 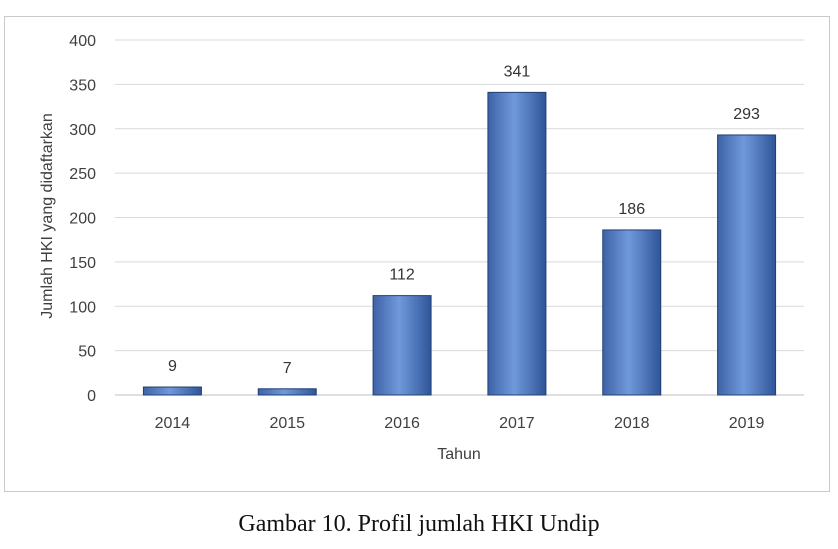 What do you see at coordinates (87, 352) in the screenshot?
I see `y-tick-label: 50` at bounding box center [87, 352].